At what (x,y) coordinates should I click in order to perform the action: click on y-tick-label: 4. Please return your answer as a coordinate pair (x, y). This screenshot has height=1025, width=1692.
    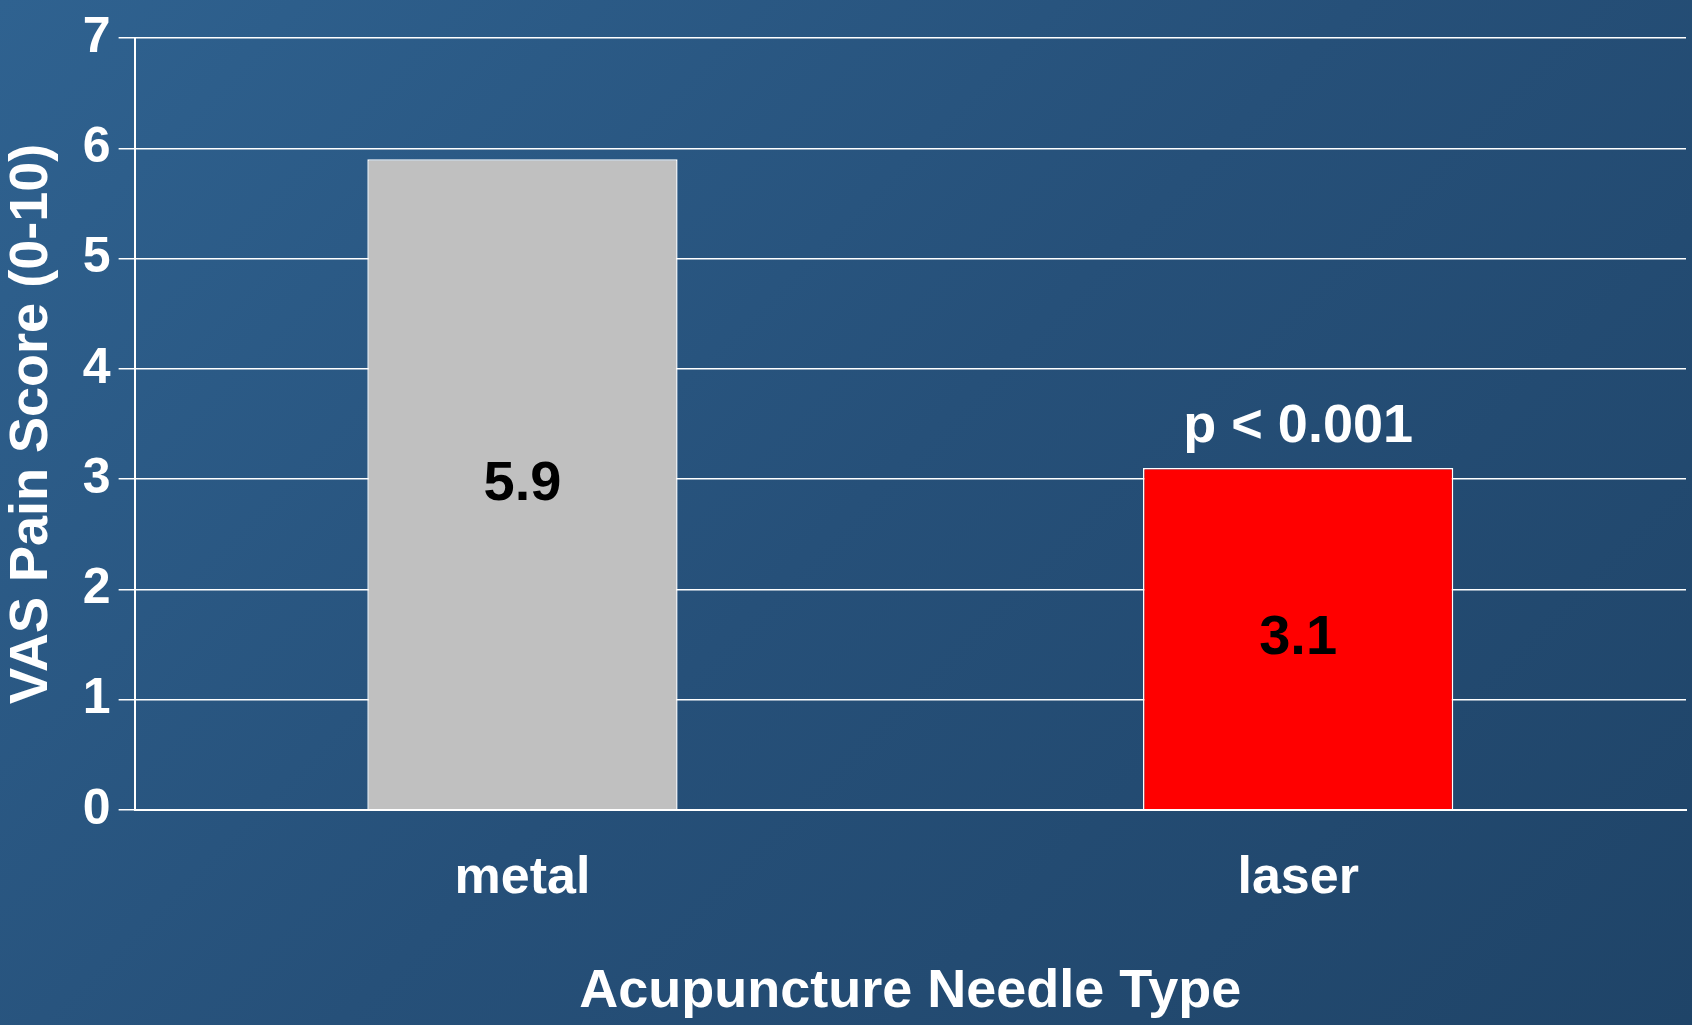
    Looking at the image, I should click on (96, 365).